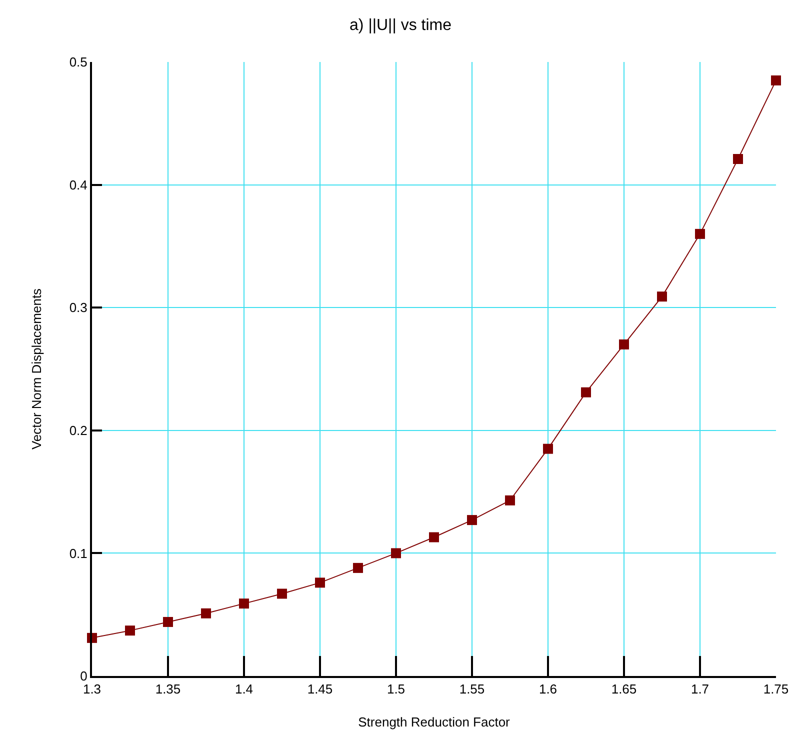 This screenshot has width=801, height=752. I want to click on x-tick-label: 1.55, so click(472, 689).